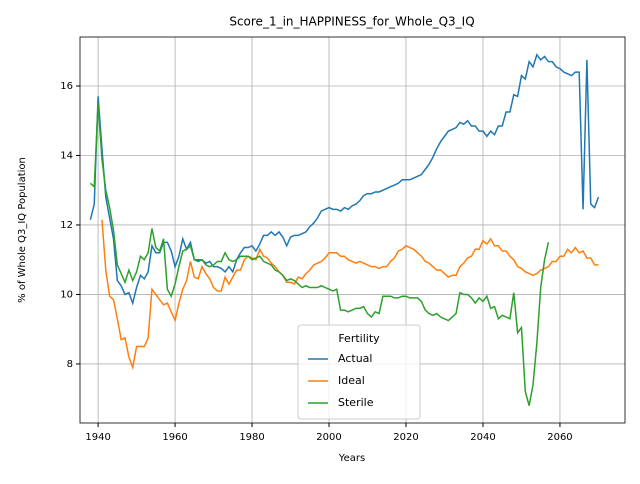 The height and width of the screenshot is (484, 640). I want to click on y-axis-label: % of Whole Q3_IQ Population, so click(22, 230).